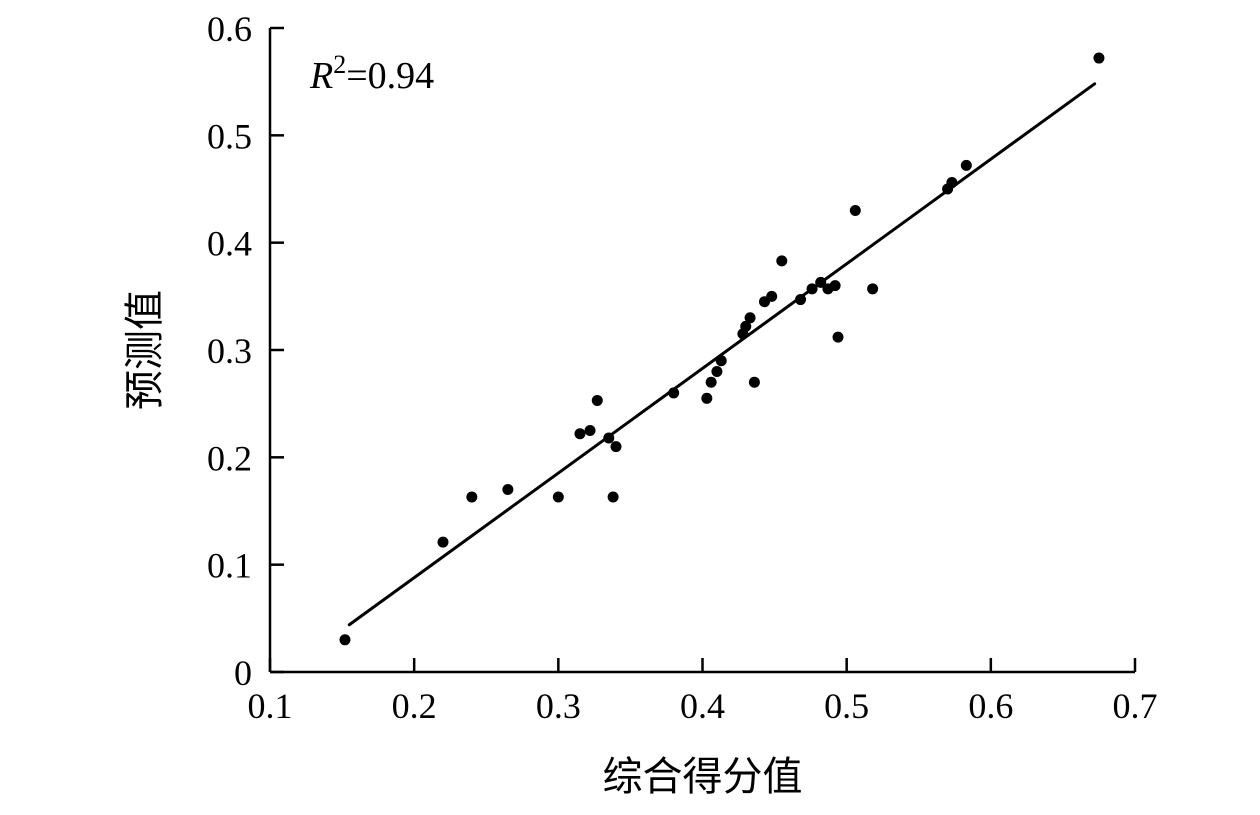 The height and width of the screenshot is (815, 1260). Describe the element at coordinates (243, 673) in the screenshot. I see `y-tick-label: 0` at that location.